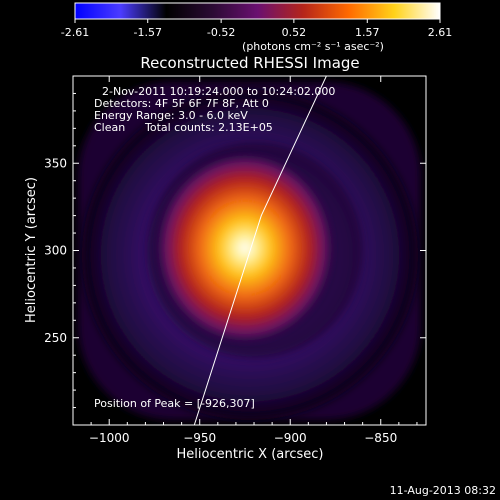 This screenshot has width=500, height=500. Describe the element at coordinates (55, 338) in the screenshot. I see `y-tick-label: 250` at that location.